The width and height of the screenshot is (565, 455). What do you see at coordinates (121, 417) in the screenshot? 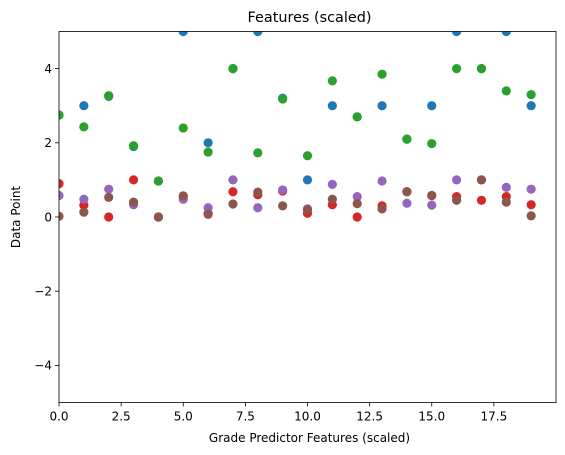
I see `x-tick-label: 2.5` at bounding box center [121, 417].